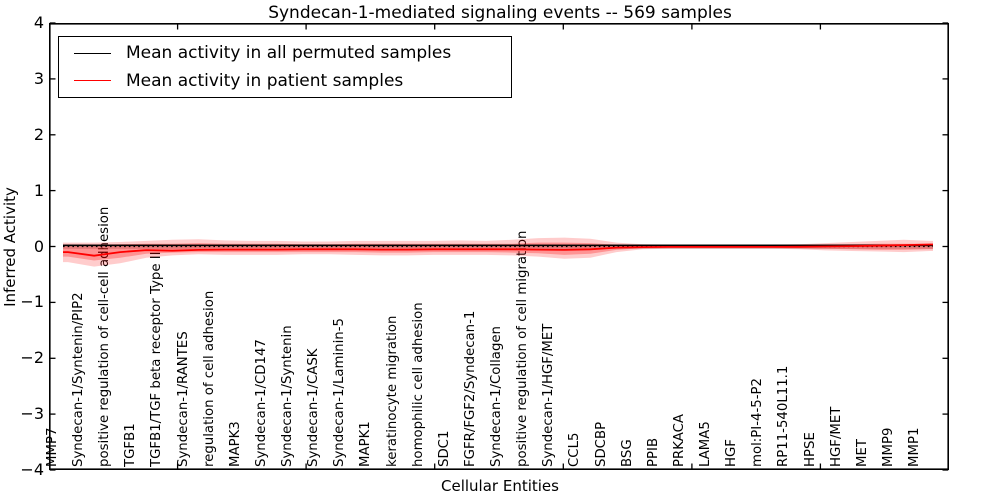  Describe the element at coordinates (653, 452) in the screenshot. I see `x-category-label: PPIB` at that location.